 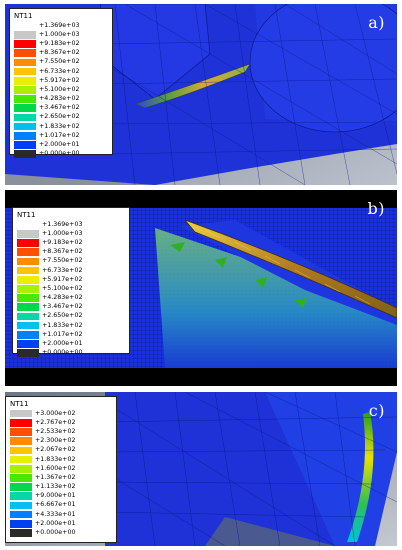 What do you see at coordinates (55, 505) in the screenshot?
I see `legend-value: +6.667e+01` at bounding box center [55, 505].